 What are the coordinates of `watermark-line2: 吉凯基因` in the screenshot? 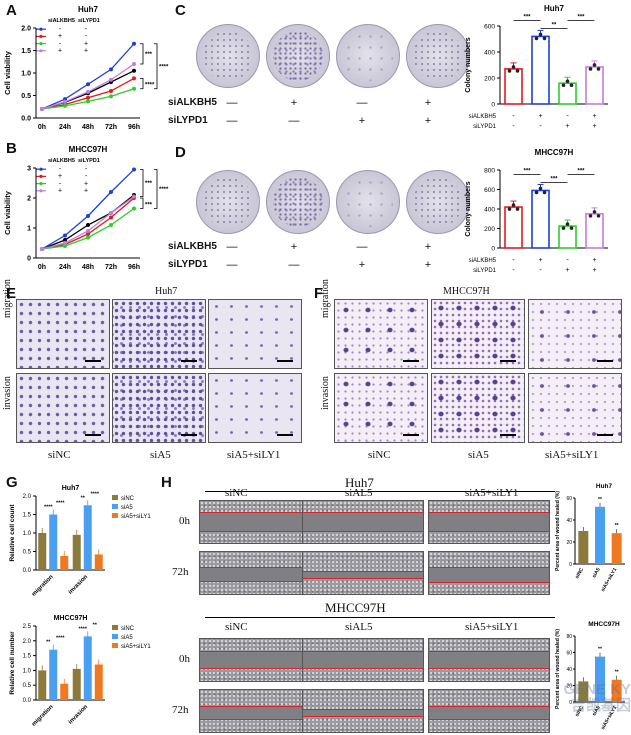 It's located at (600, 705).